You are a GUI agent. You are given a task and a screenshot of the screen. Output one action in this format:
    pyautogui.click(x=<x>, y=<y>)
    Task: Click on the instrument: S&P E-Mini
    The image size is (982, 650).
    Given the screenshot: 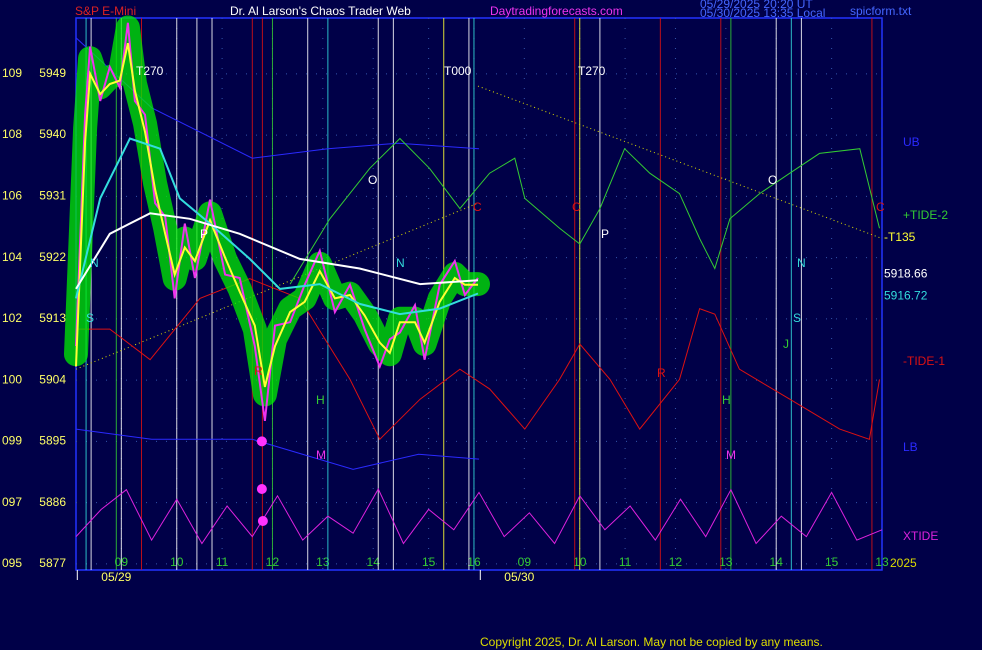 What is the action you would take?
    pyautogui.click(x=105, y=11)
    